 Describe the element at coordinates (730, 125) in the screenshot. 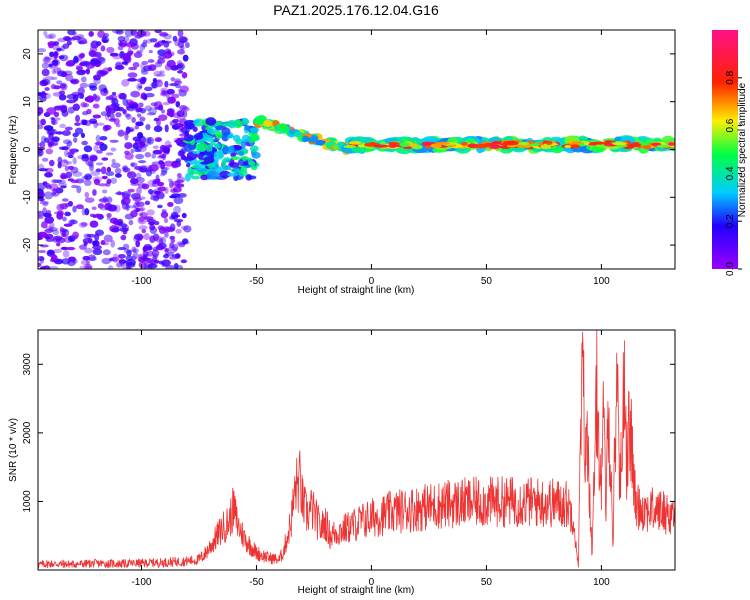

I see `colorbar-tick-label: 0.6` at that location.